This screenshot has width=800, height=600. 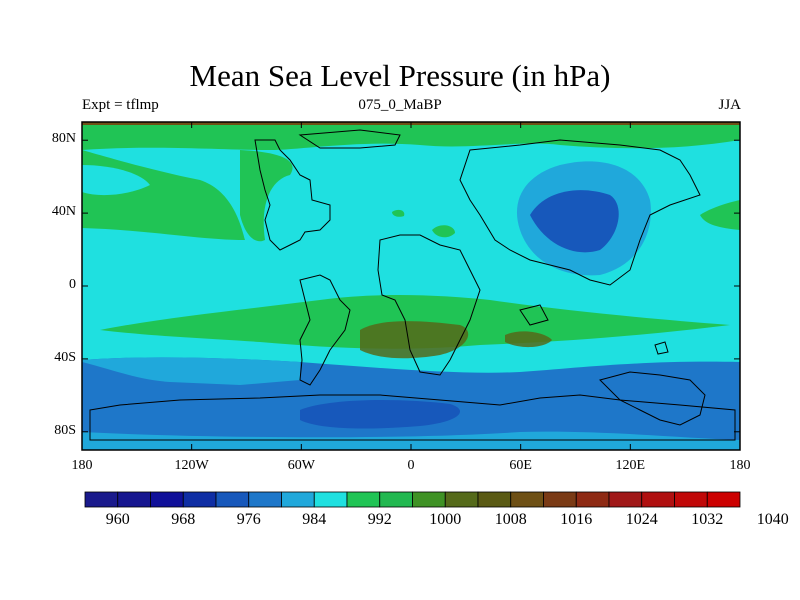 What do you see at coordinates (520, 465) in the screenshot?
I see `x-tick-label: 60E` at bounding box center [520, 465].